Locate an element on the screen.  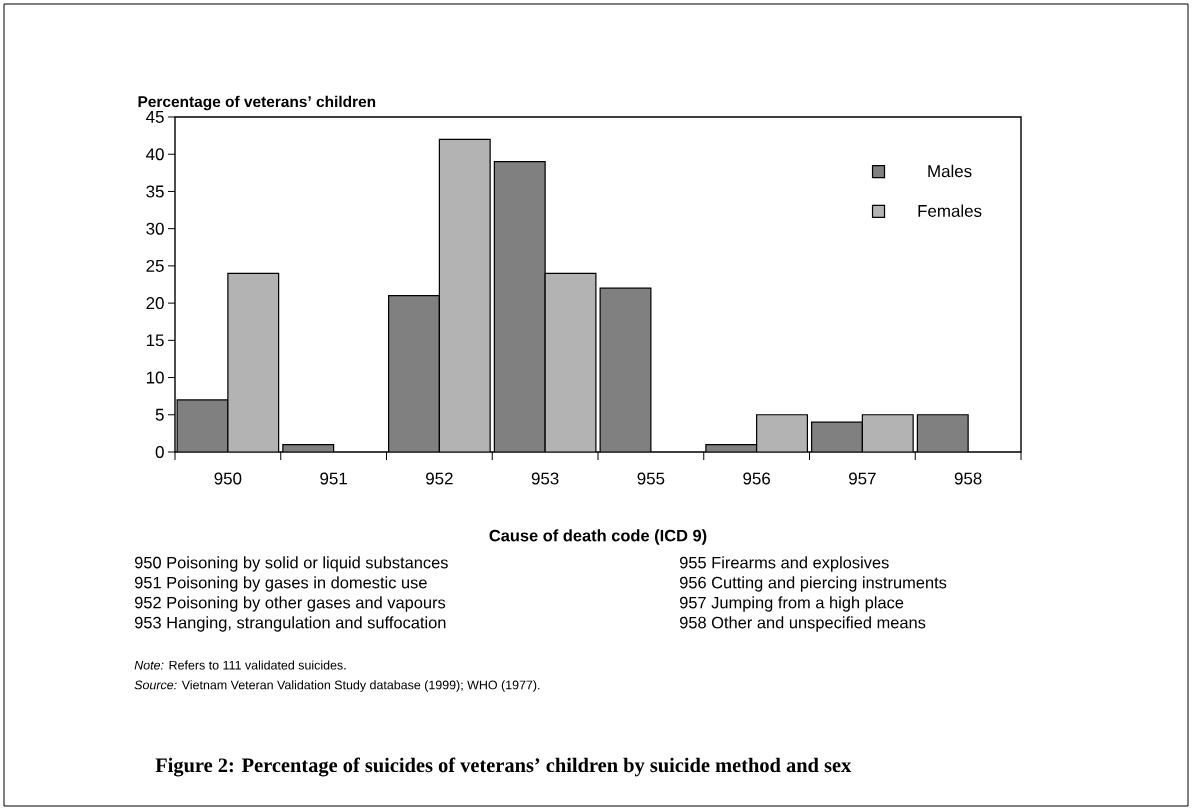
y-tick-label: 15 is located at coordinates (155, 340).